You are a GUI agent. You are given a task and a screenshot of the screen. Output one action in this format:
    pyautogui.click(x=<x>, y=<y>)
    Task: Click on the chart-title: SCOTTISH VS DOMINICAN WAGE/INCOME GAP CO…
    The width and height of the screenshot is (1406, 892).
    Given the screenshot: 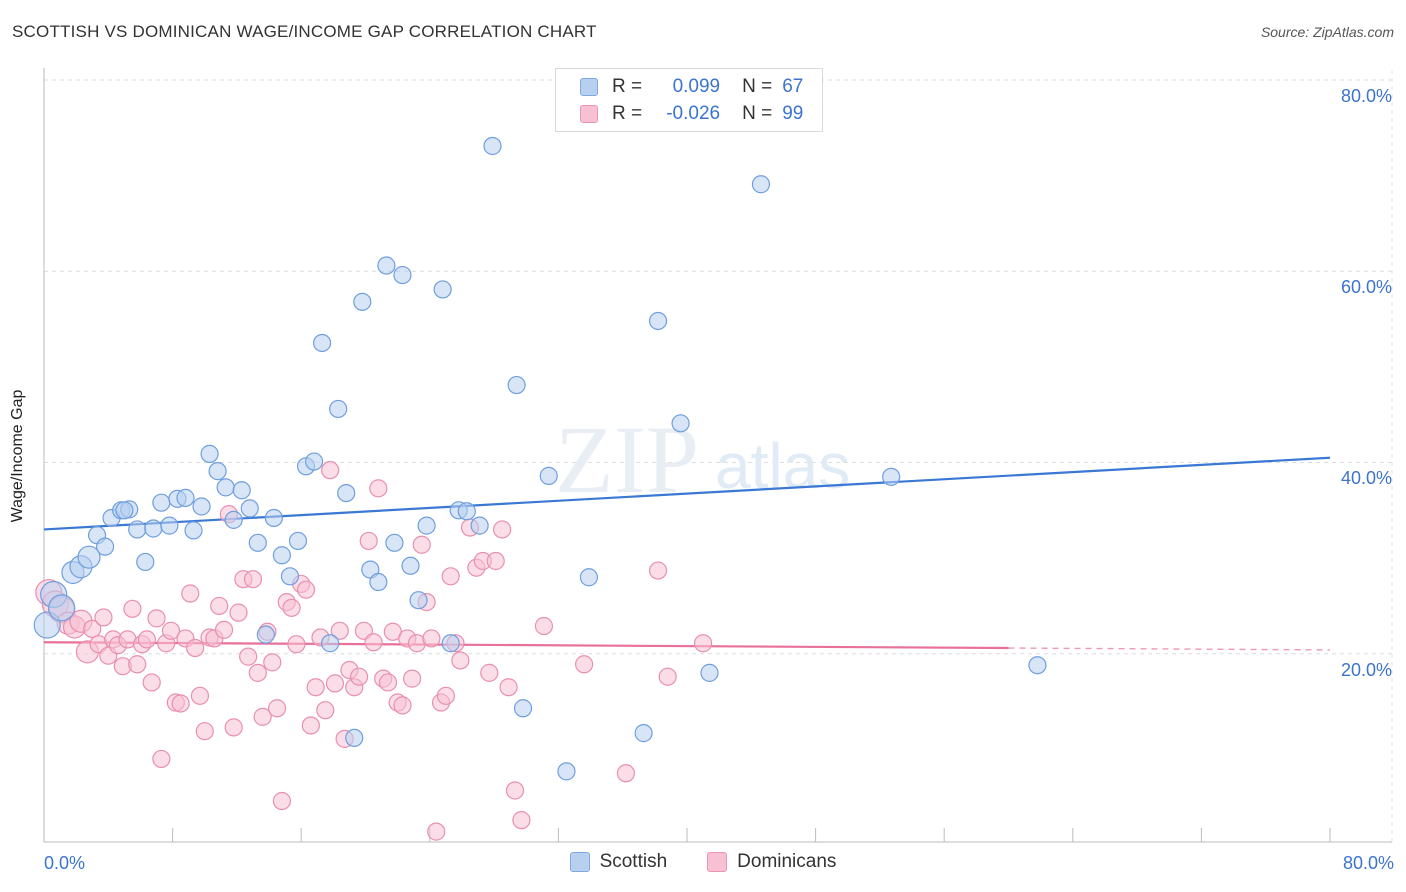 What is the action you would take?
    pyautogui.click(x=304, y=31)
    